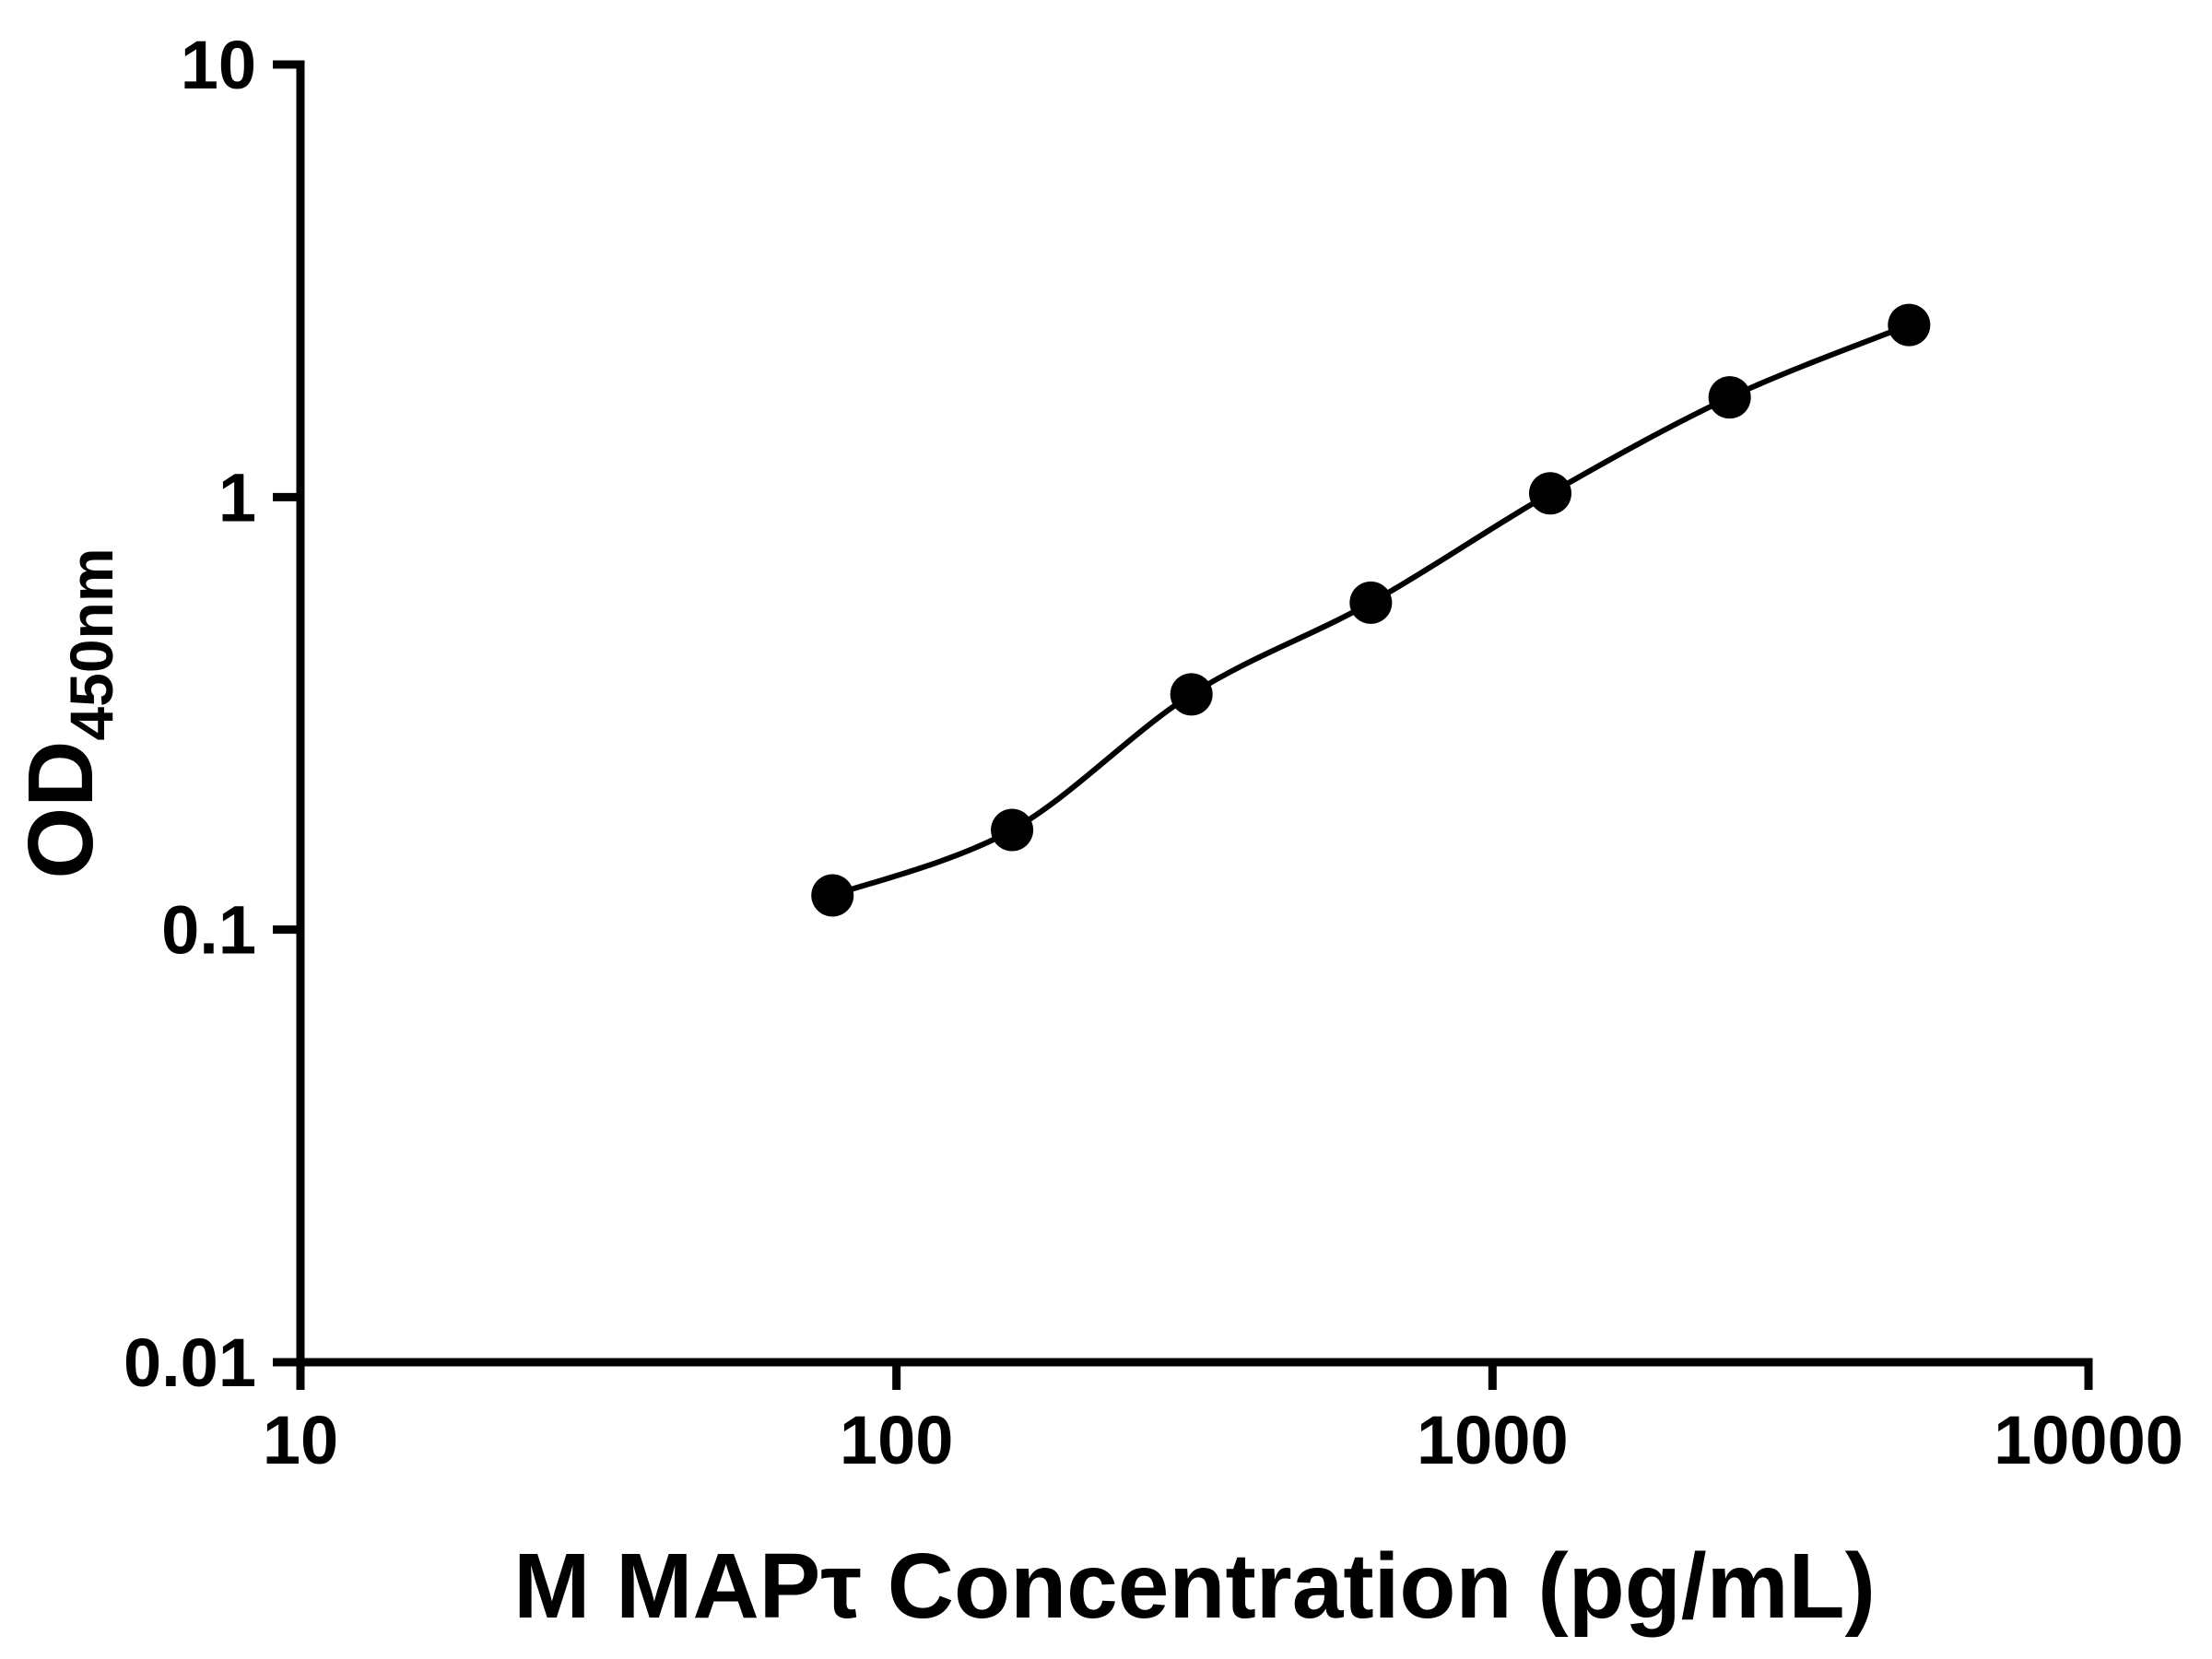  I want to click on y-tick-label: 10, so click(218, 65).